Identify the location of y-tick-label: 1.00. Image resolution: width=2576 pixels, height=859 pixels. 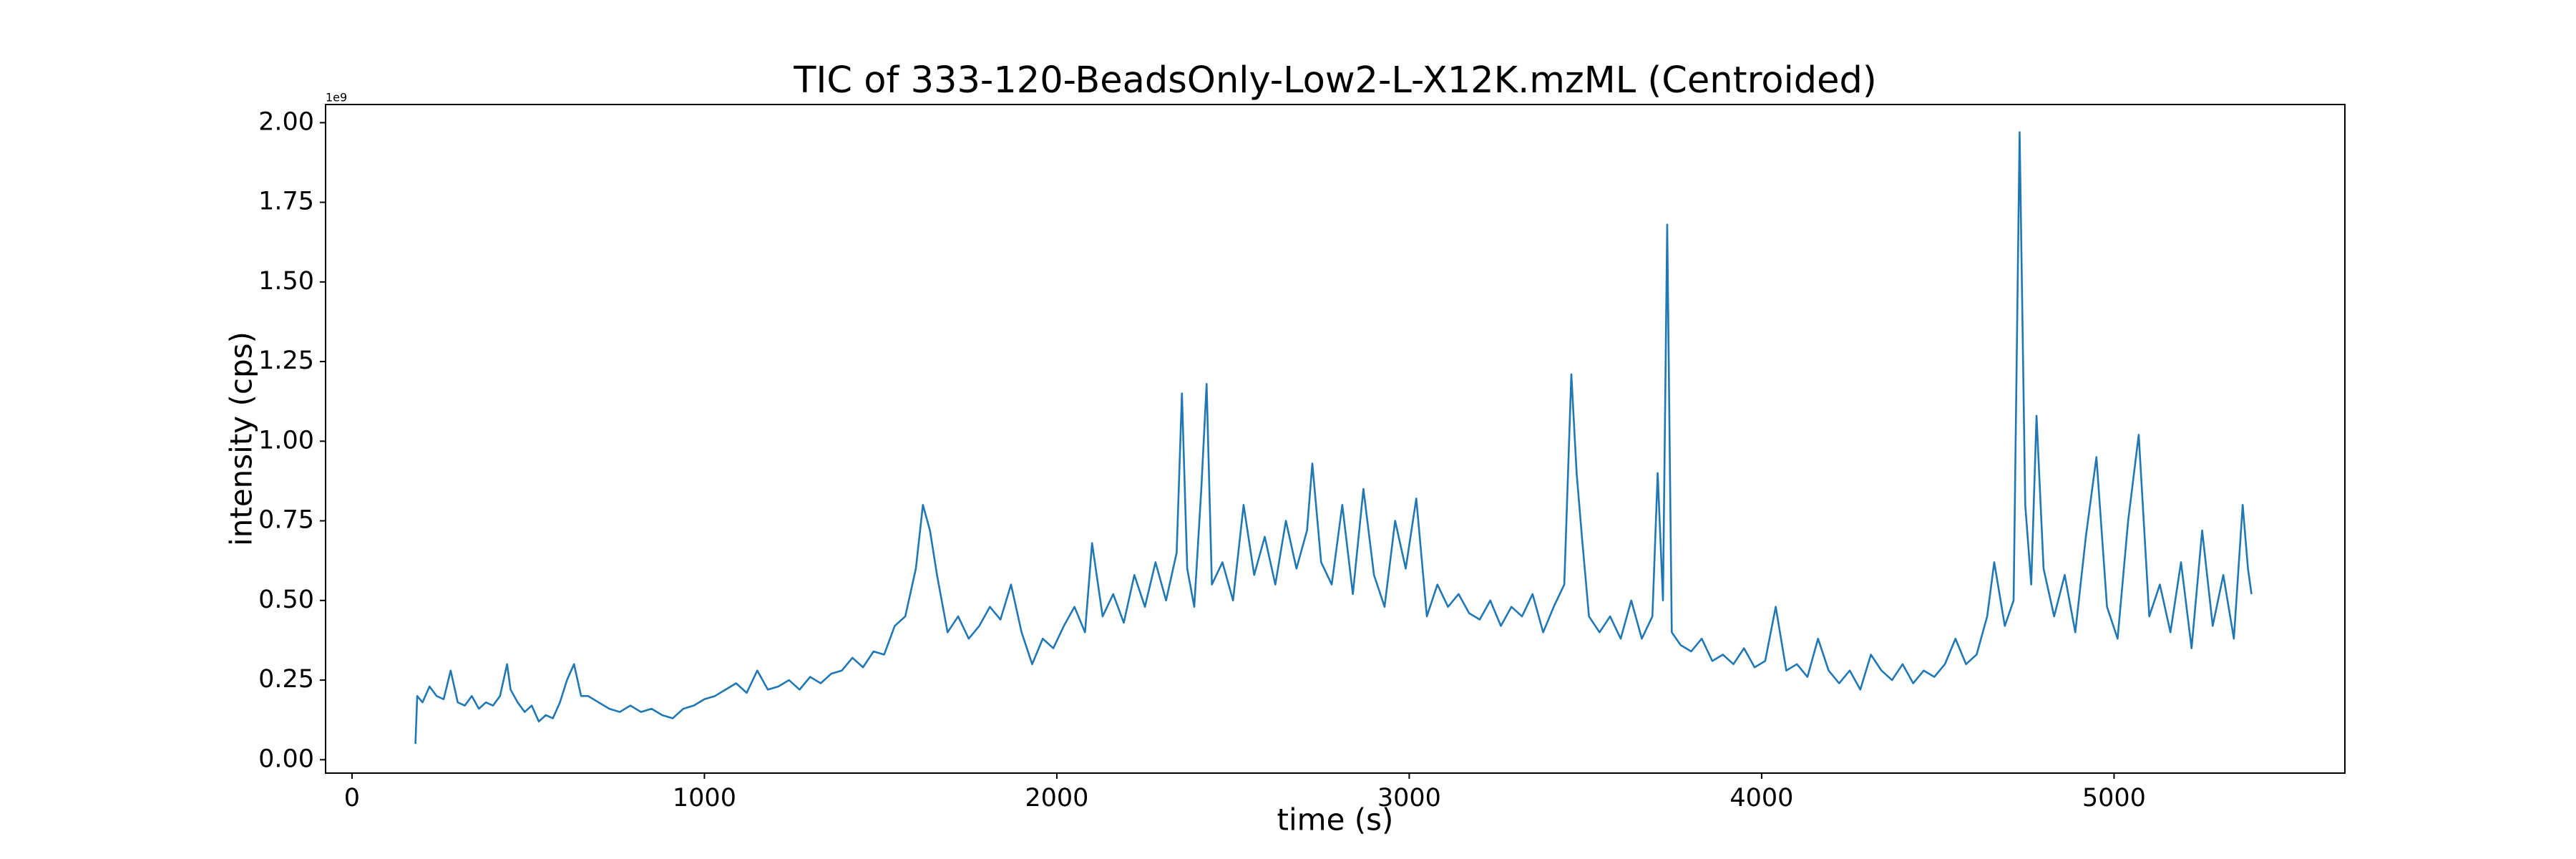
(286, 440).